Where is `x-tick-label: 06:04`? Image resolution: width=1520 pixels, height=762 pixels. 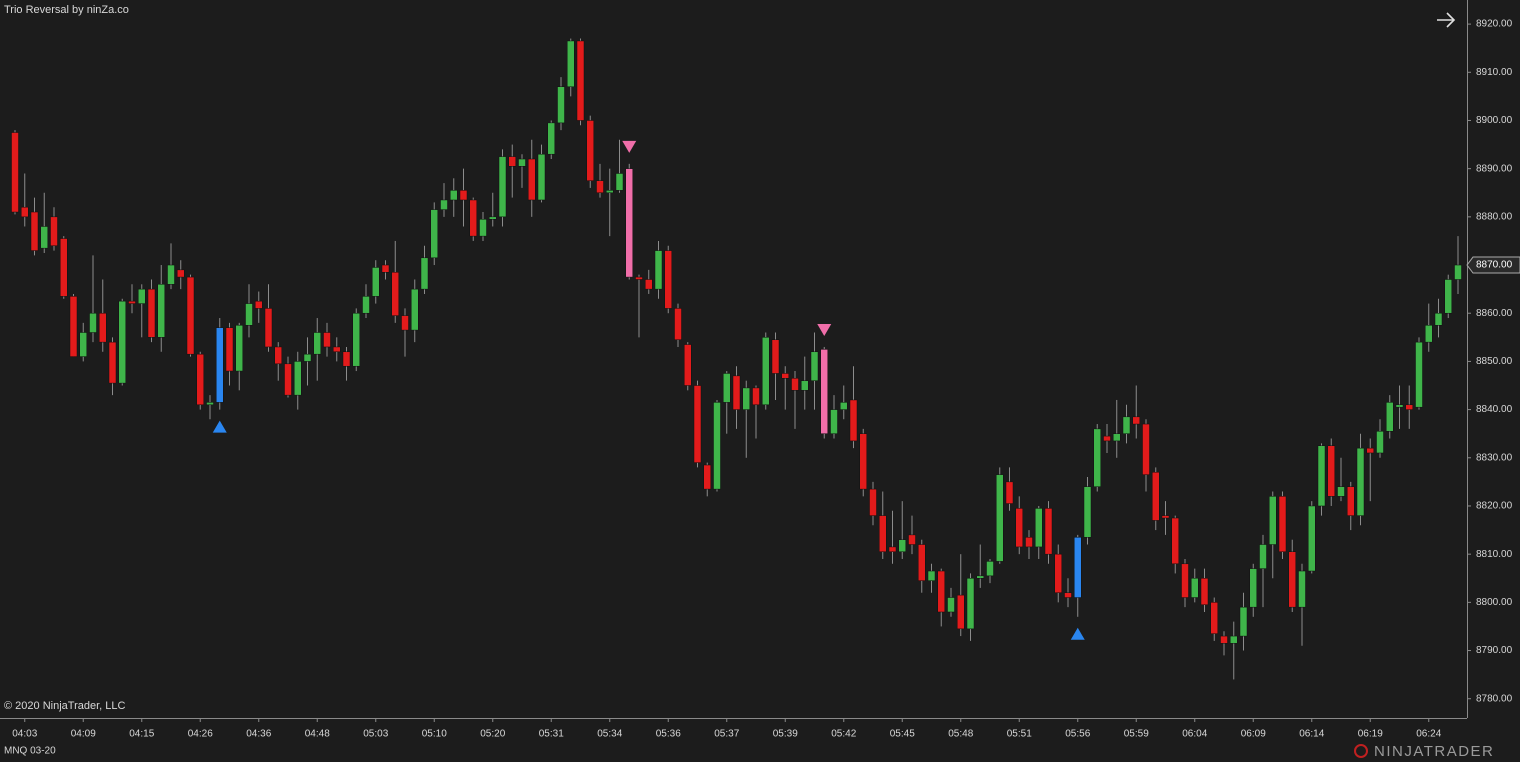 x-tick-label: 06:04 is located at coordinates (1194, 734).